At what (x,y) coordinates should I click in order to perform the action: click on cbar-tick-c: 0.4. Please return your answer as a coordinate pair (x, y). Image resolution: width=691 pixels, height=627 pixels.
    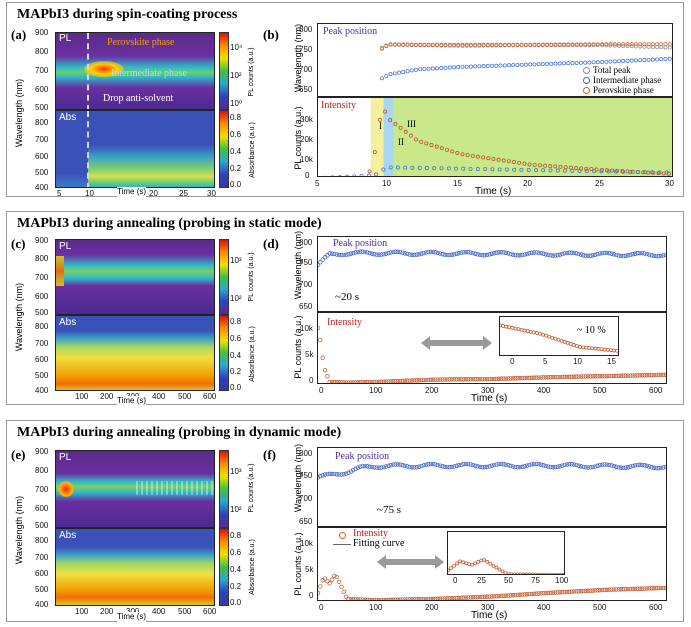
    Looking at the image, I should click on (236, 355).